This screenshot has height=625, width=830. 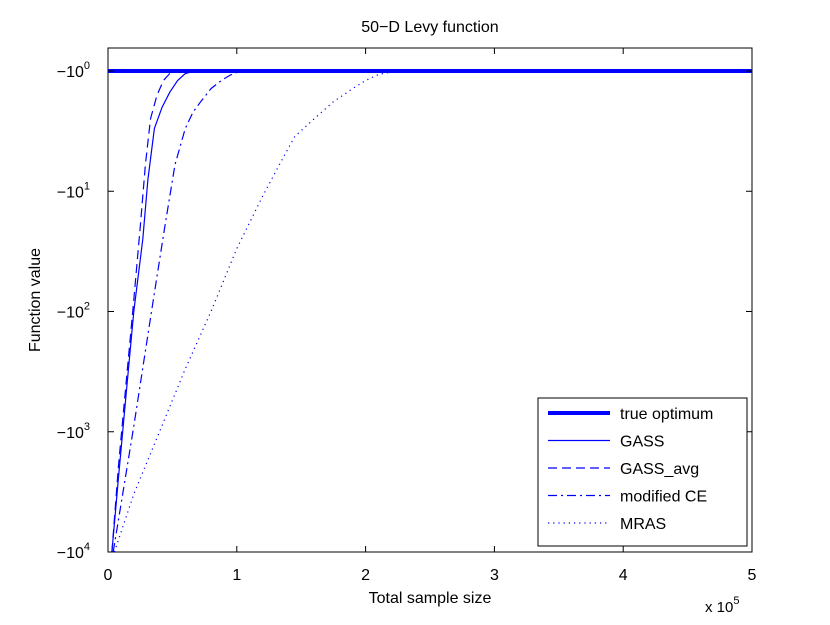 I want to click on y-tick-label: −102, so click(x=73, y=311).